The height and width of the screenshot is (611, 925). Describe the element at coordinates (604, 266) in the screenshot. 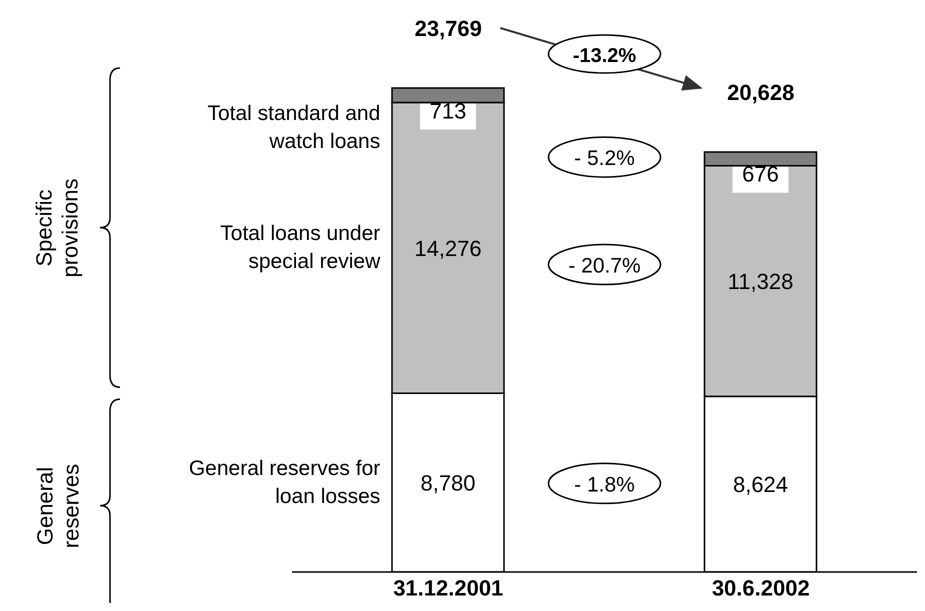

I see `annotation: - 20.7%` at that location.